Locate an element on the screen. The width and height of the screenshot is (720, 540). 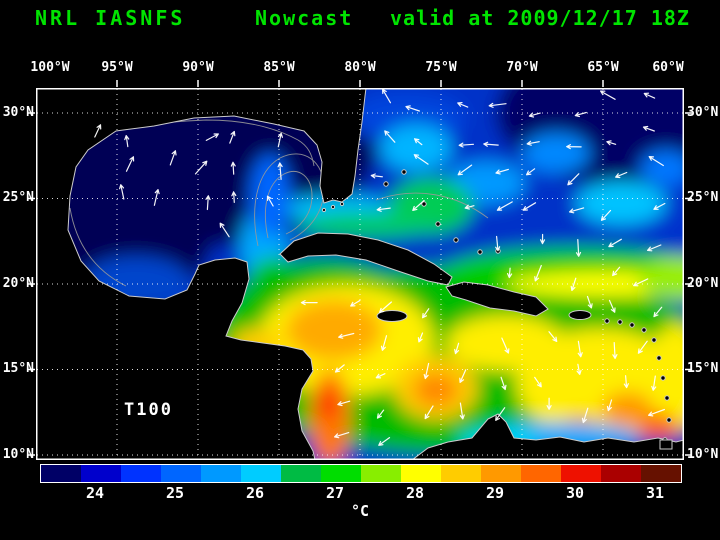
y-axis-tick-label-right: 30°N is located at coordinates (703, 112).